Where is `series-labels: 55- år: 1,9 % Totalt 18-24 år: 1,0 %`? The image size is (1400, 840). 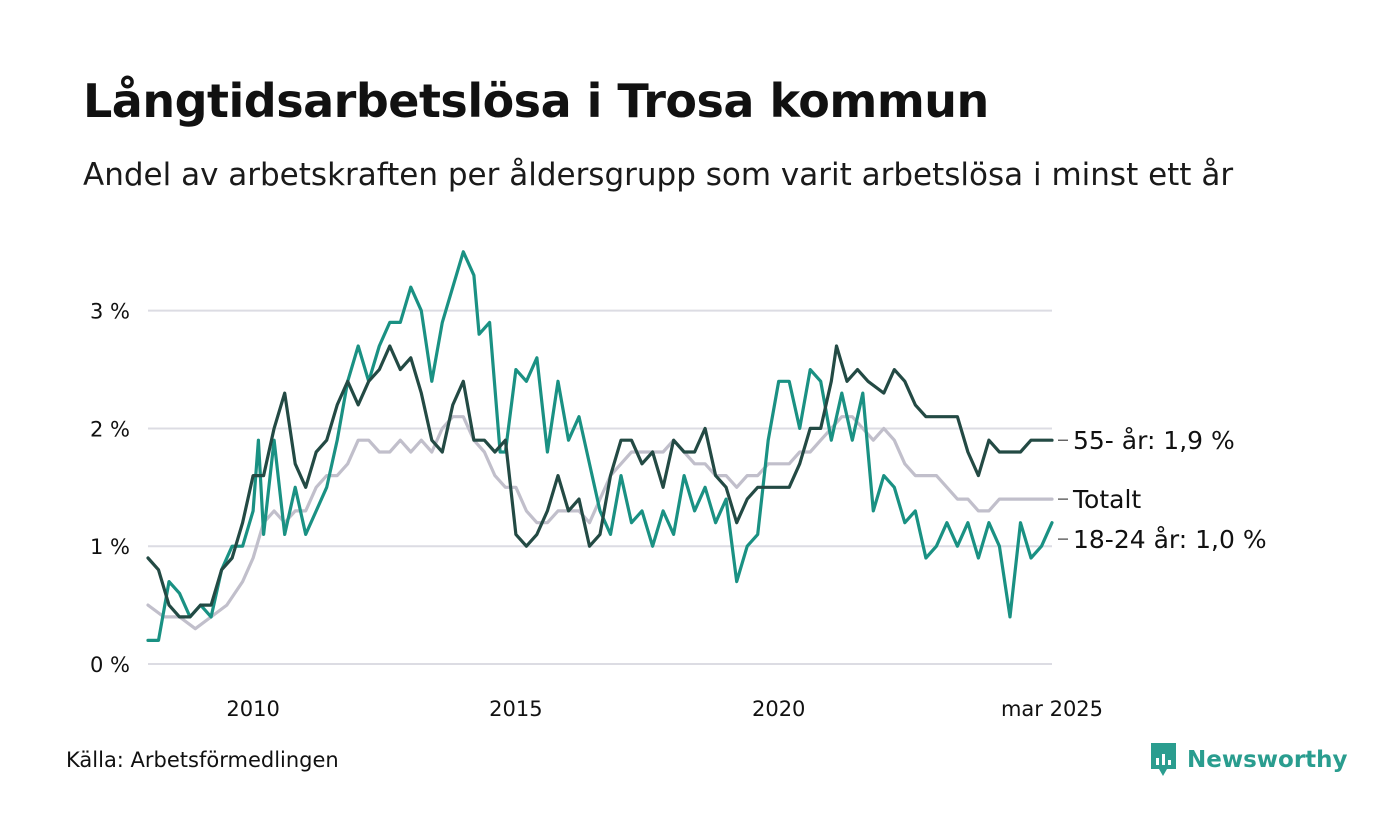
series-labels: 55- år: 1,9 % Totalt 18-24 år: 1,0 % is located at coordinates (1162, 490).